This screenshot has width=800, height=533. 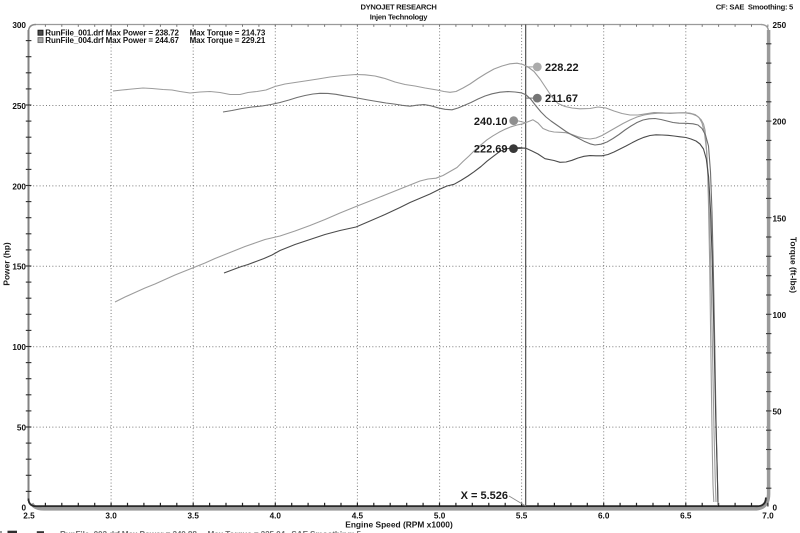 I want to click on svg-text: 222.69, so click(x=491, y=150).